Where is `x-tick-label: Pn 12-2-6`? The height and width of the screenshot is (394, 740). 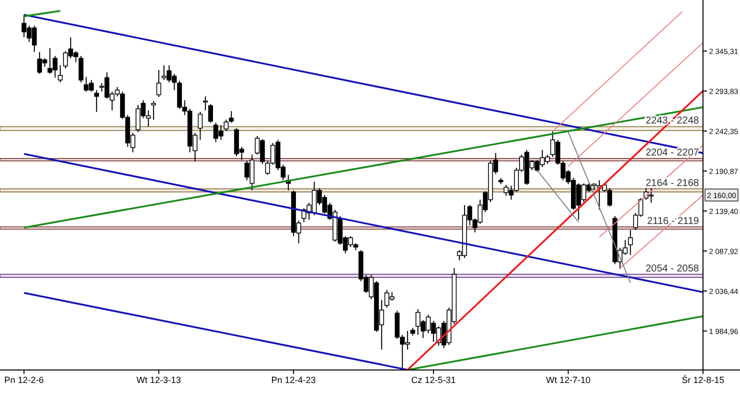
x-tick-label: Pn 12-2-6 is located at coordinates (24, 380).